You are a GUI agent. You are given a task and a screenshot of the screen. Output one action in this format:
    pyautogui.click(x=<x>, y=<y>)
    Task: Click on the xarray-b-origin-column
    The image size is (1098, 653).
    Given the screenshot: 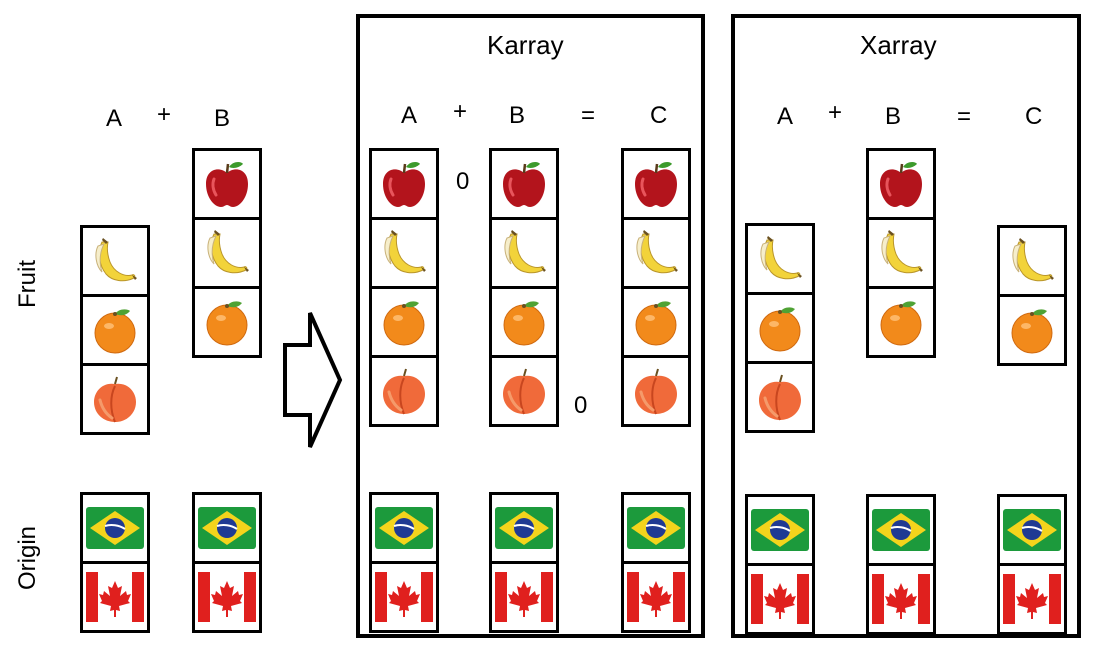 What is the action you would take?
    pyautogui.click(x=901, y=564)
    